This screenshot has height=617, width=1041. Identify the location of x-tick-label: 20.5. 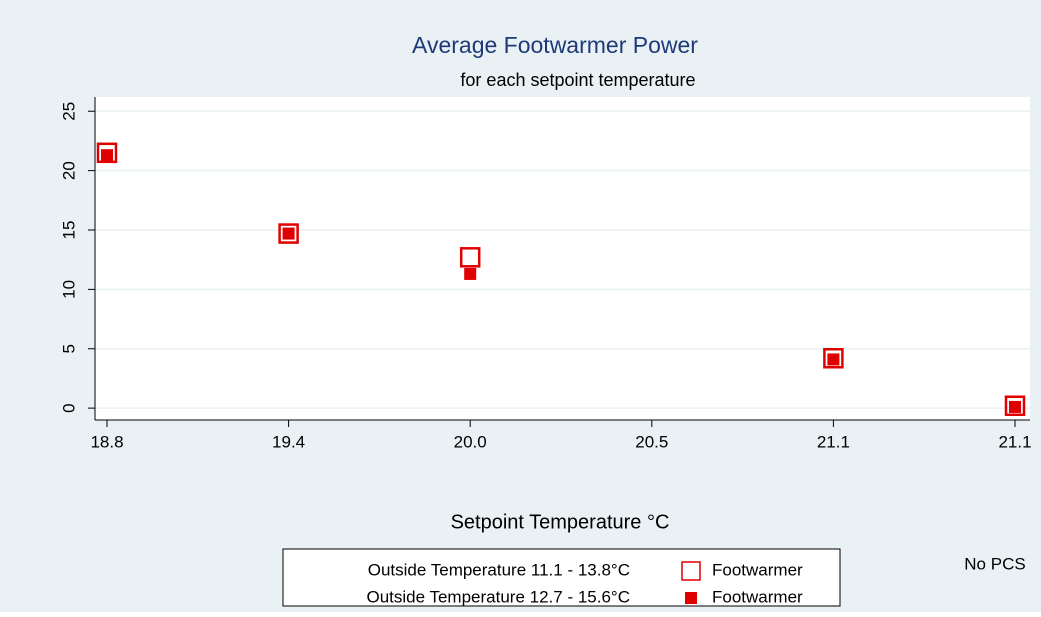
(651, 441).